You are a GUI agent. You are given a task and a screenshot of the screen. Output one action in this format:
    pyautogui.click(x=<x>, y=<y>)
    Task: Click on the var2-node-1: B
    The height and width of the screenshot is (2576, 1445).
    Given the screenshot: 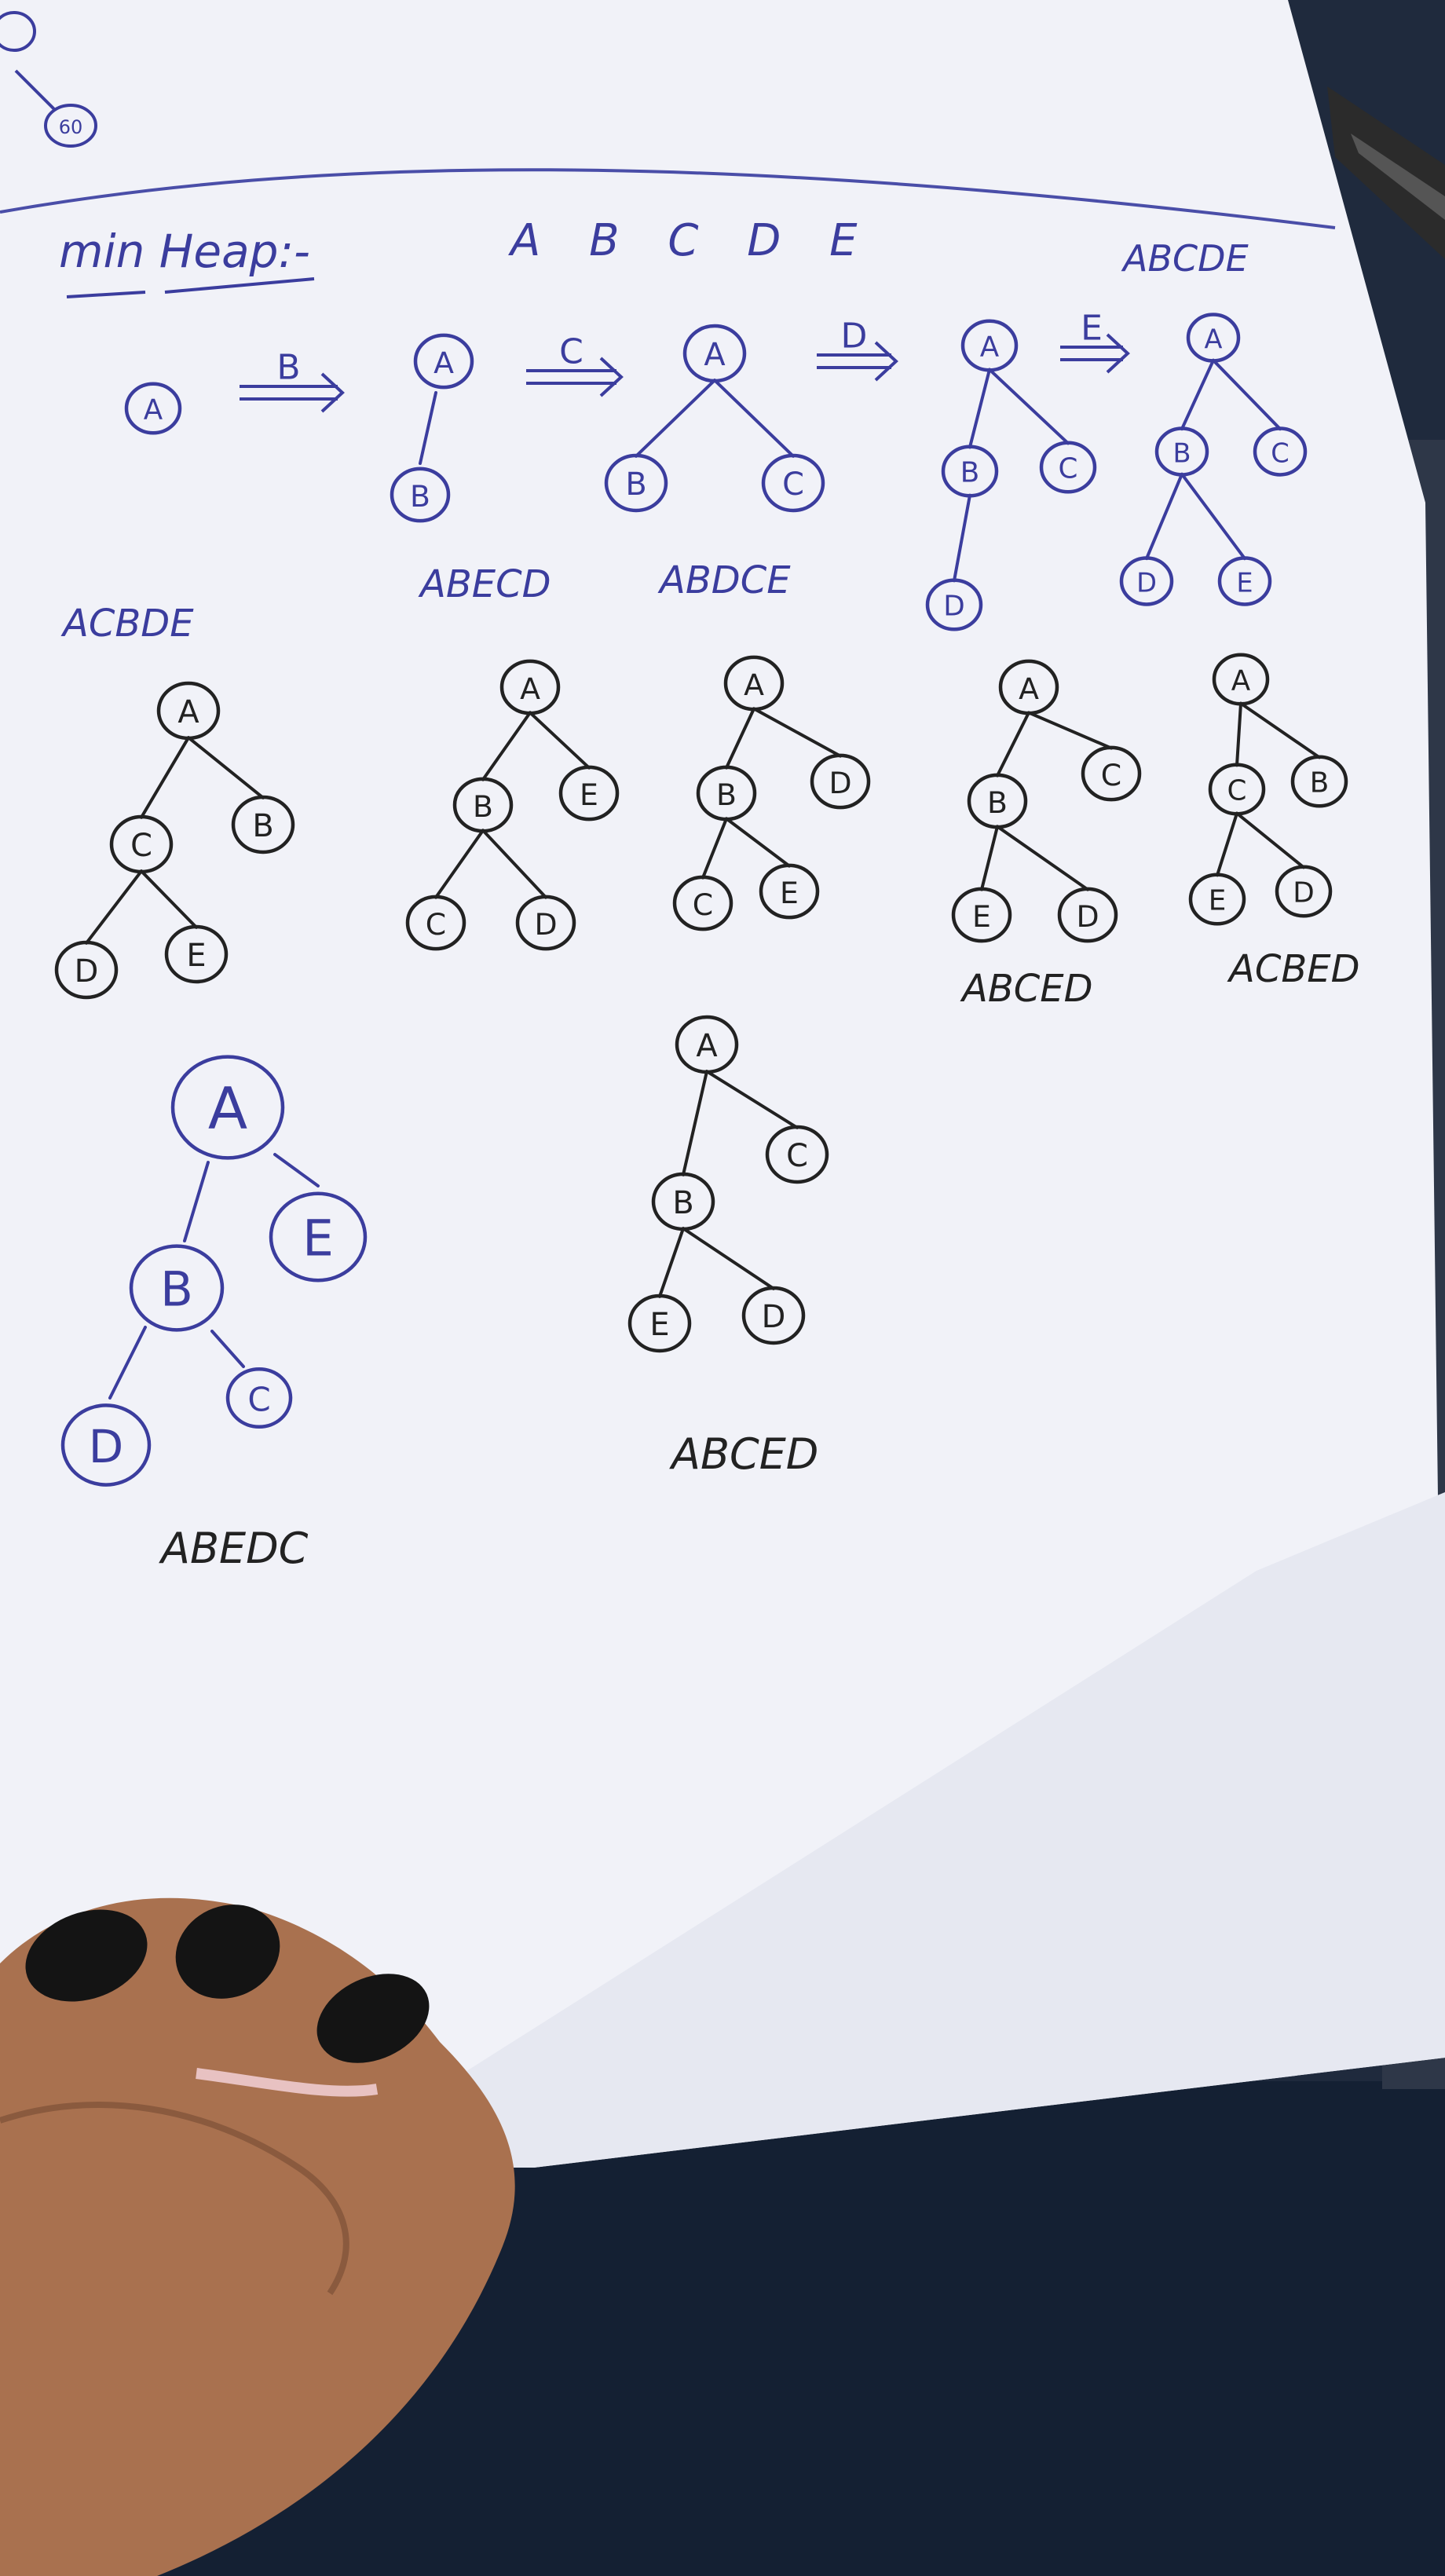 What is the action you would take?
    pyautogui.click(x=483, y=805)
    